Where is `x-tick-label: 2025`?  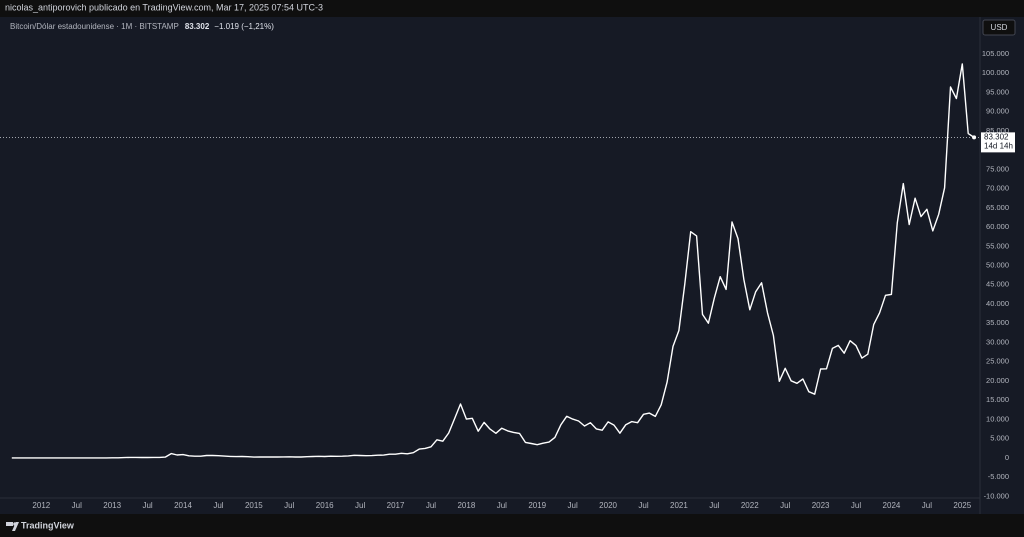 x-tick-label: 2025 is located at coordinates (962, 505).